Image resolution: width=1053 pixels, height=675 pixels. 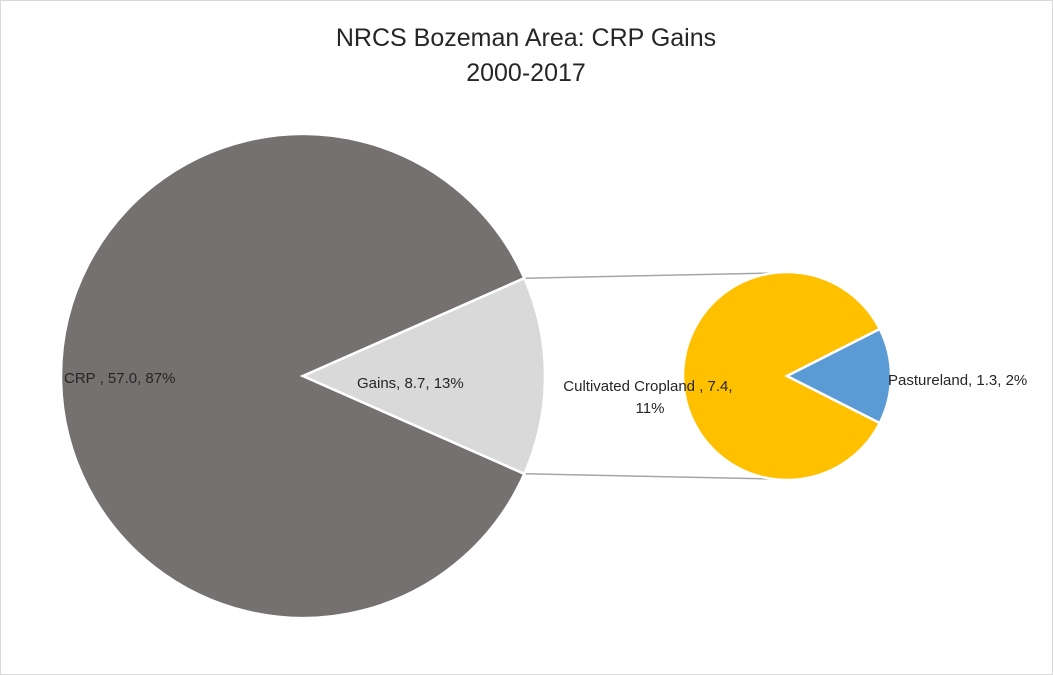 What do you see at coordinates (410, 383) in the screenshot?
I see `data-label-gains: Gains, 8.7, 13%` at bounding box center [410, 383].